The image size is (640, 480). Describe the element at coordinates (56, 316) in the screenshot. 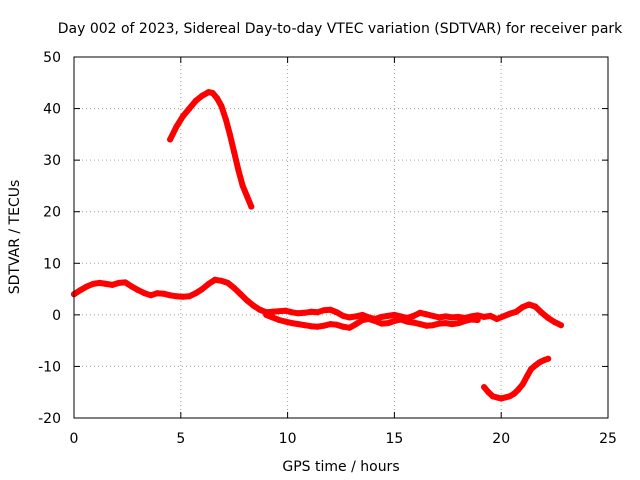

I see `y-tick-label: 0` at that location.